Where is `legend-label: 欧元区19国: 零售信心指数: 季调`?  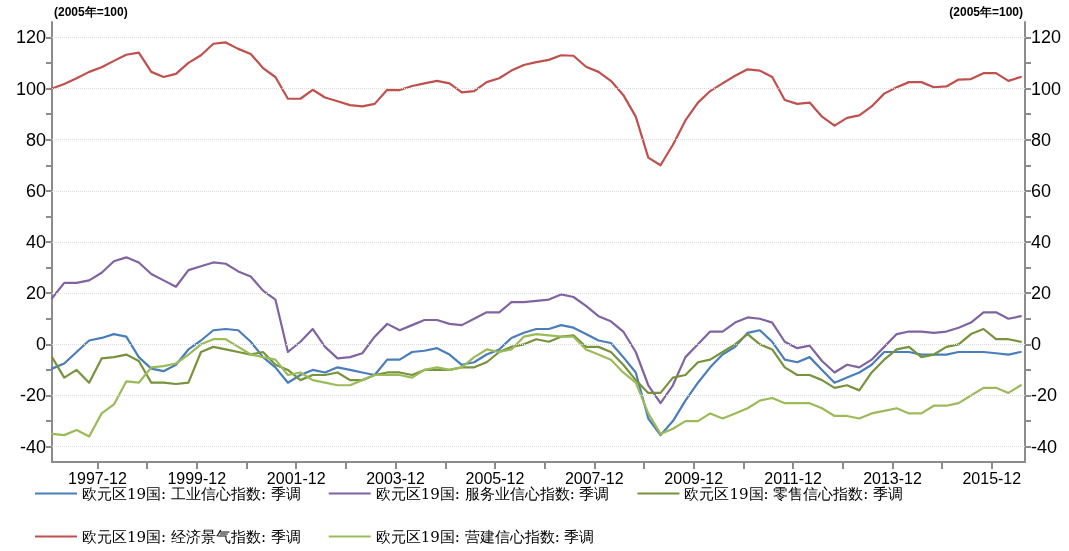 legend-label: 欧元区19国: 零售信心指数: 季调 is located at coordinates (794, 493).